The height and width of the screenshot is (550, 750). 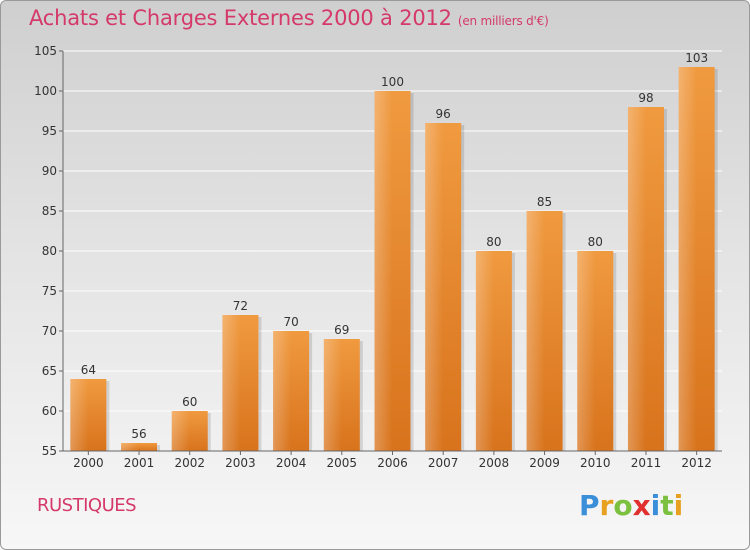 What do you see at coordinates (645, 98) in the screenshot?
I see `data-label-2011: 98` at bounding box center [645, 98].